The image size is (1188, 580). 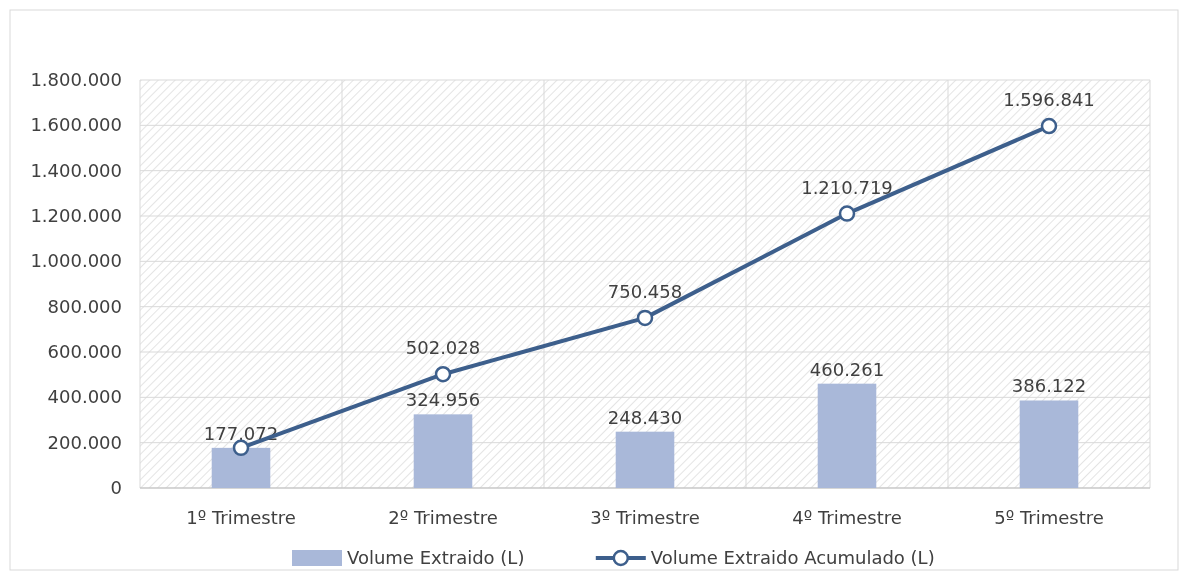 What do you see at coordinates (792, 557) in the screenshot?
I see `legend-label: Volume Extraido Acumulado (L)` at bounding box center [792, 557].